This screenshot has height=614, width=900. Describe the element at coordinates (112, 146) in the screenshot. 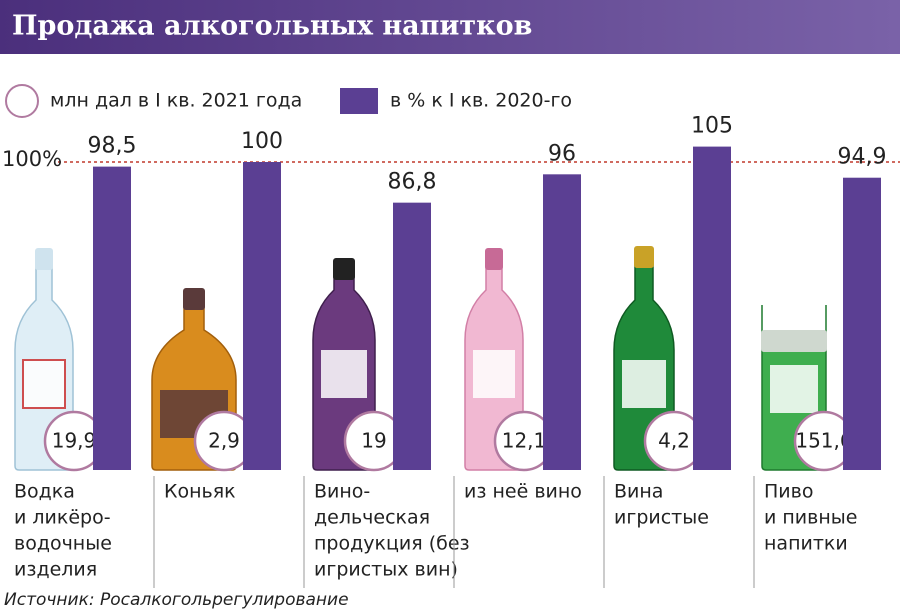

I see `bar-value-label: 98,5` at that location.